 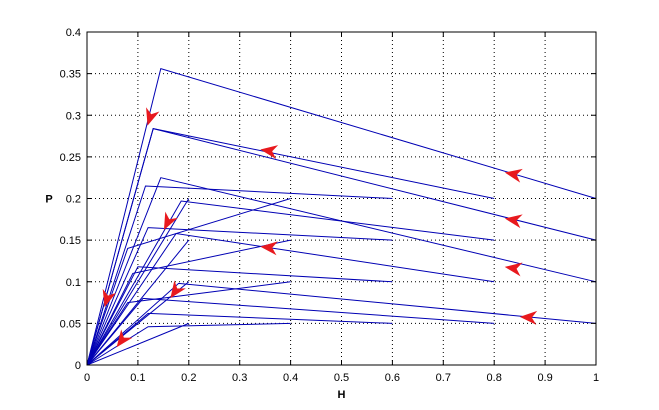 What do you see at coordinates (87, 378) in the screenshot?
I see `x-tick-label: 0` at bounding box center [87, 378].